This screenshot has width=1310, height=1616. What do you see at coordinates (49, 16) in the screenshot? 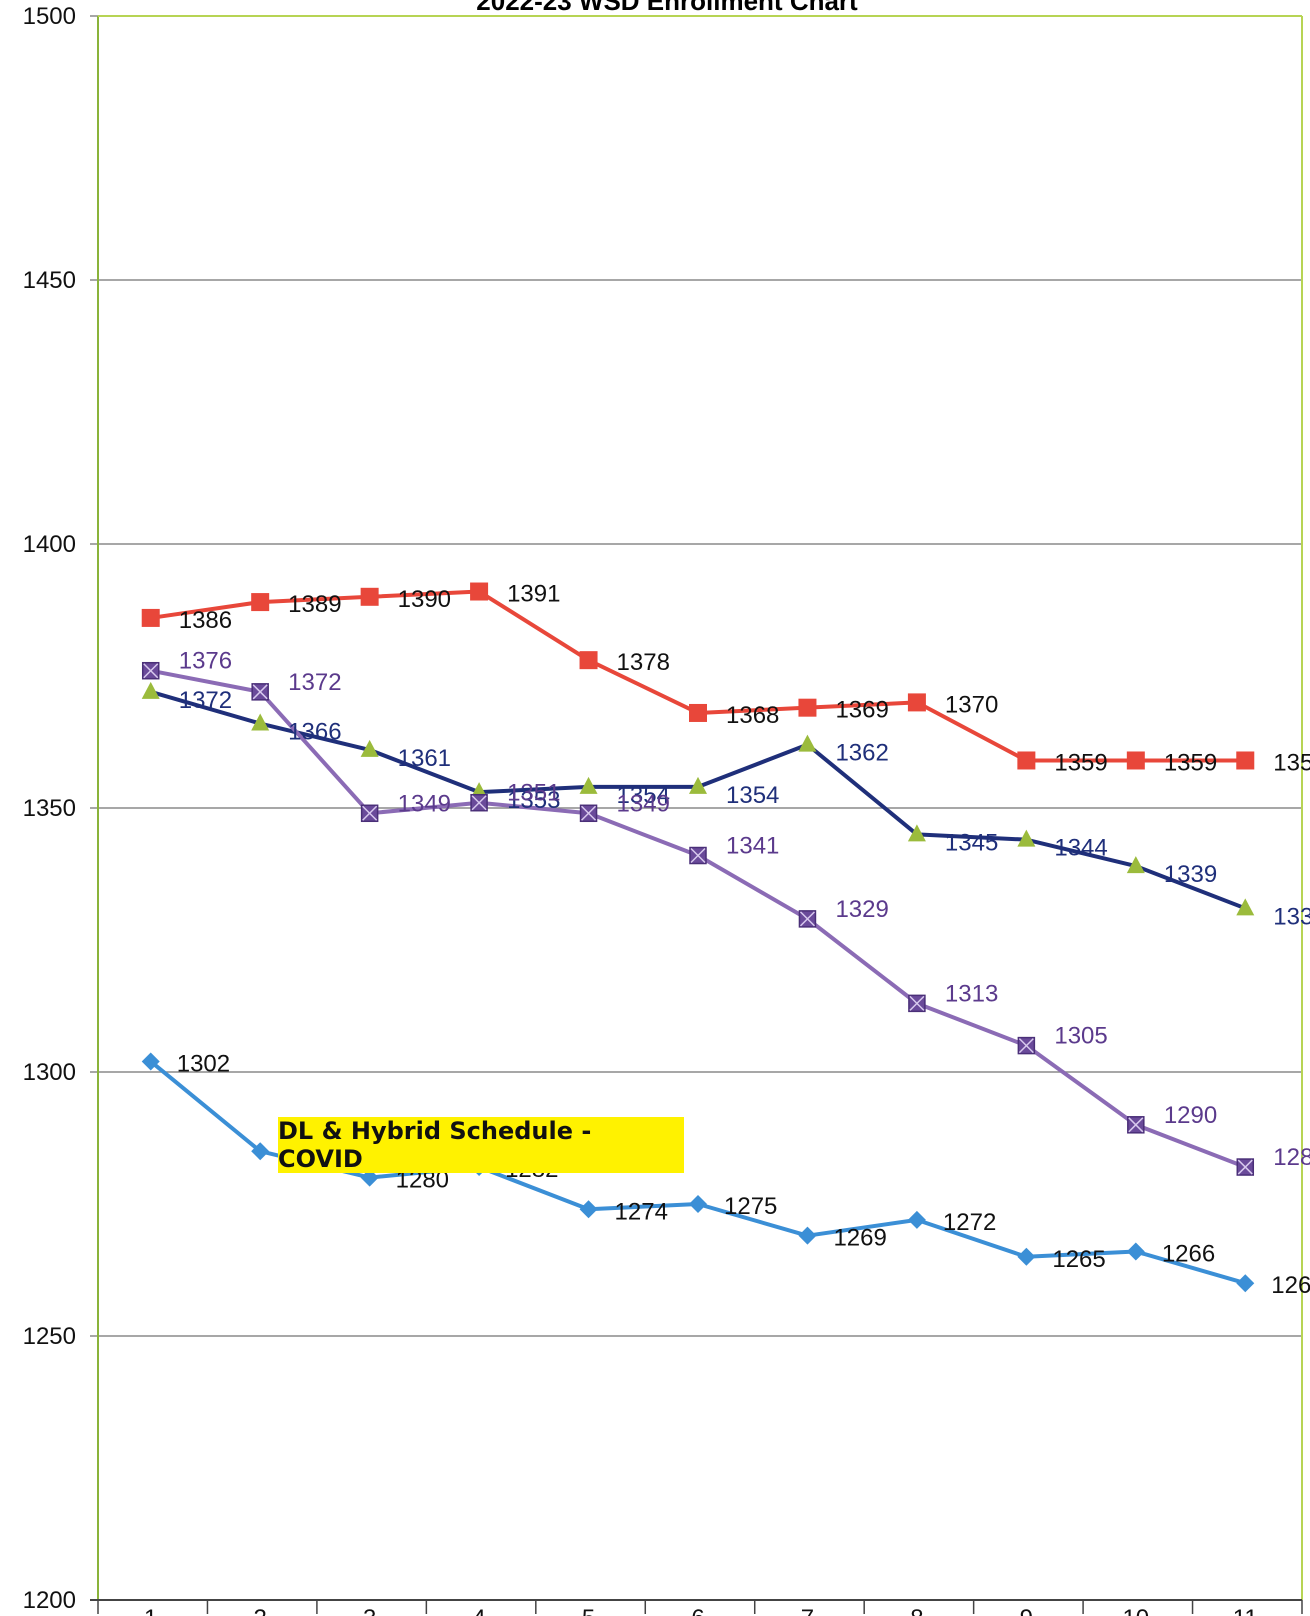
I see `y-tick-label: 1500` at bounding box center [49, 16].